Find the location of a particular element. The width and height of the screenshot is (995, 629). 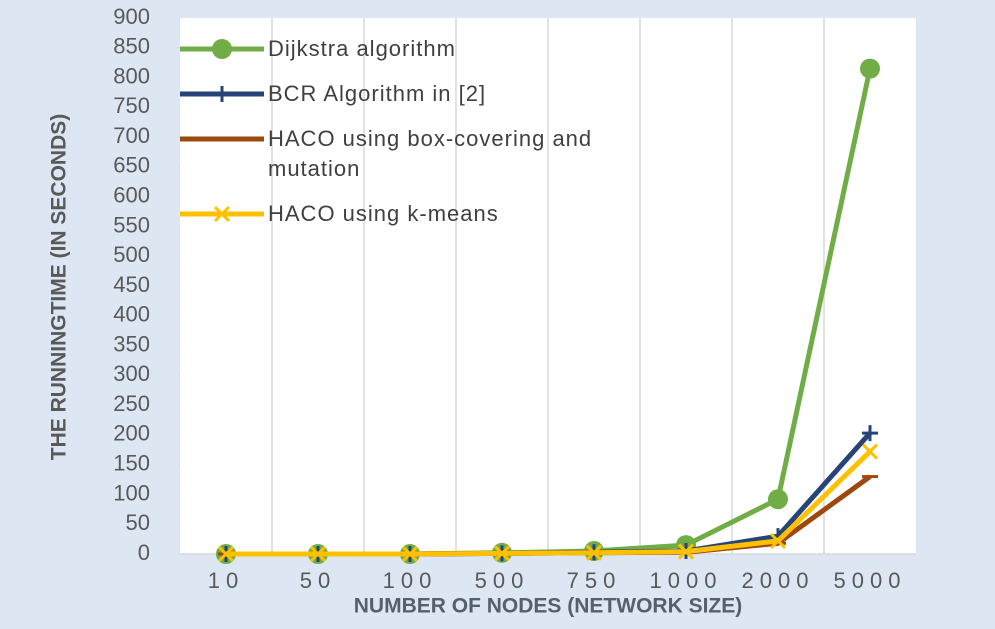

y-tick-label: 850 is located at coordinates (131, 46).